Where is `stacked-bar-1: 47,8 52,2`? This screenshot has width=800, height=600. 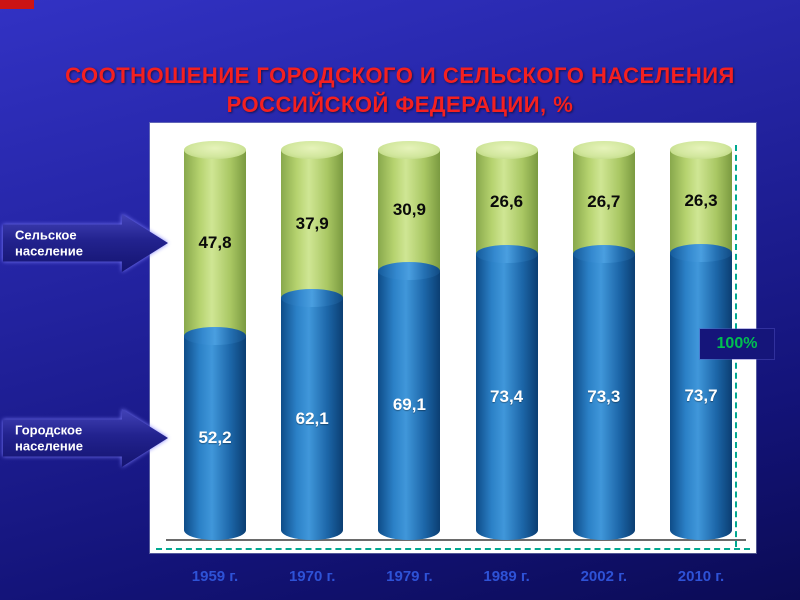
stacked-bar-1: 47,8 52,2 is located at coordinates (215, 340).